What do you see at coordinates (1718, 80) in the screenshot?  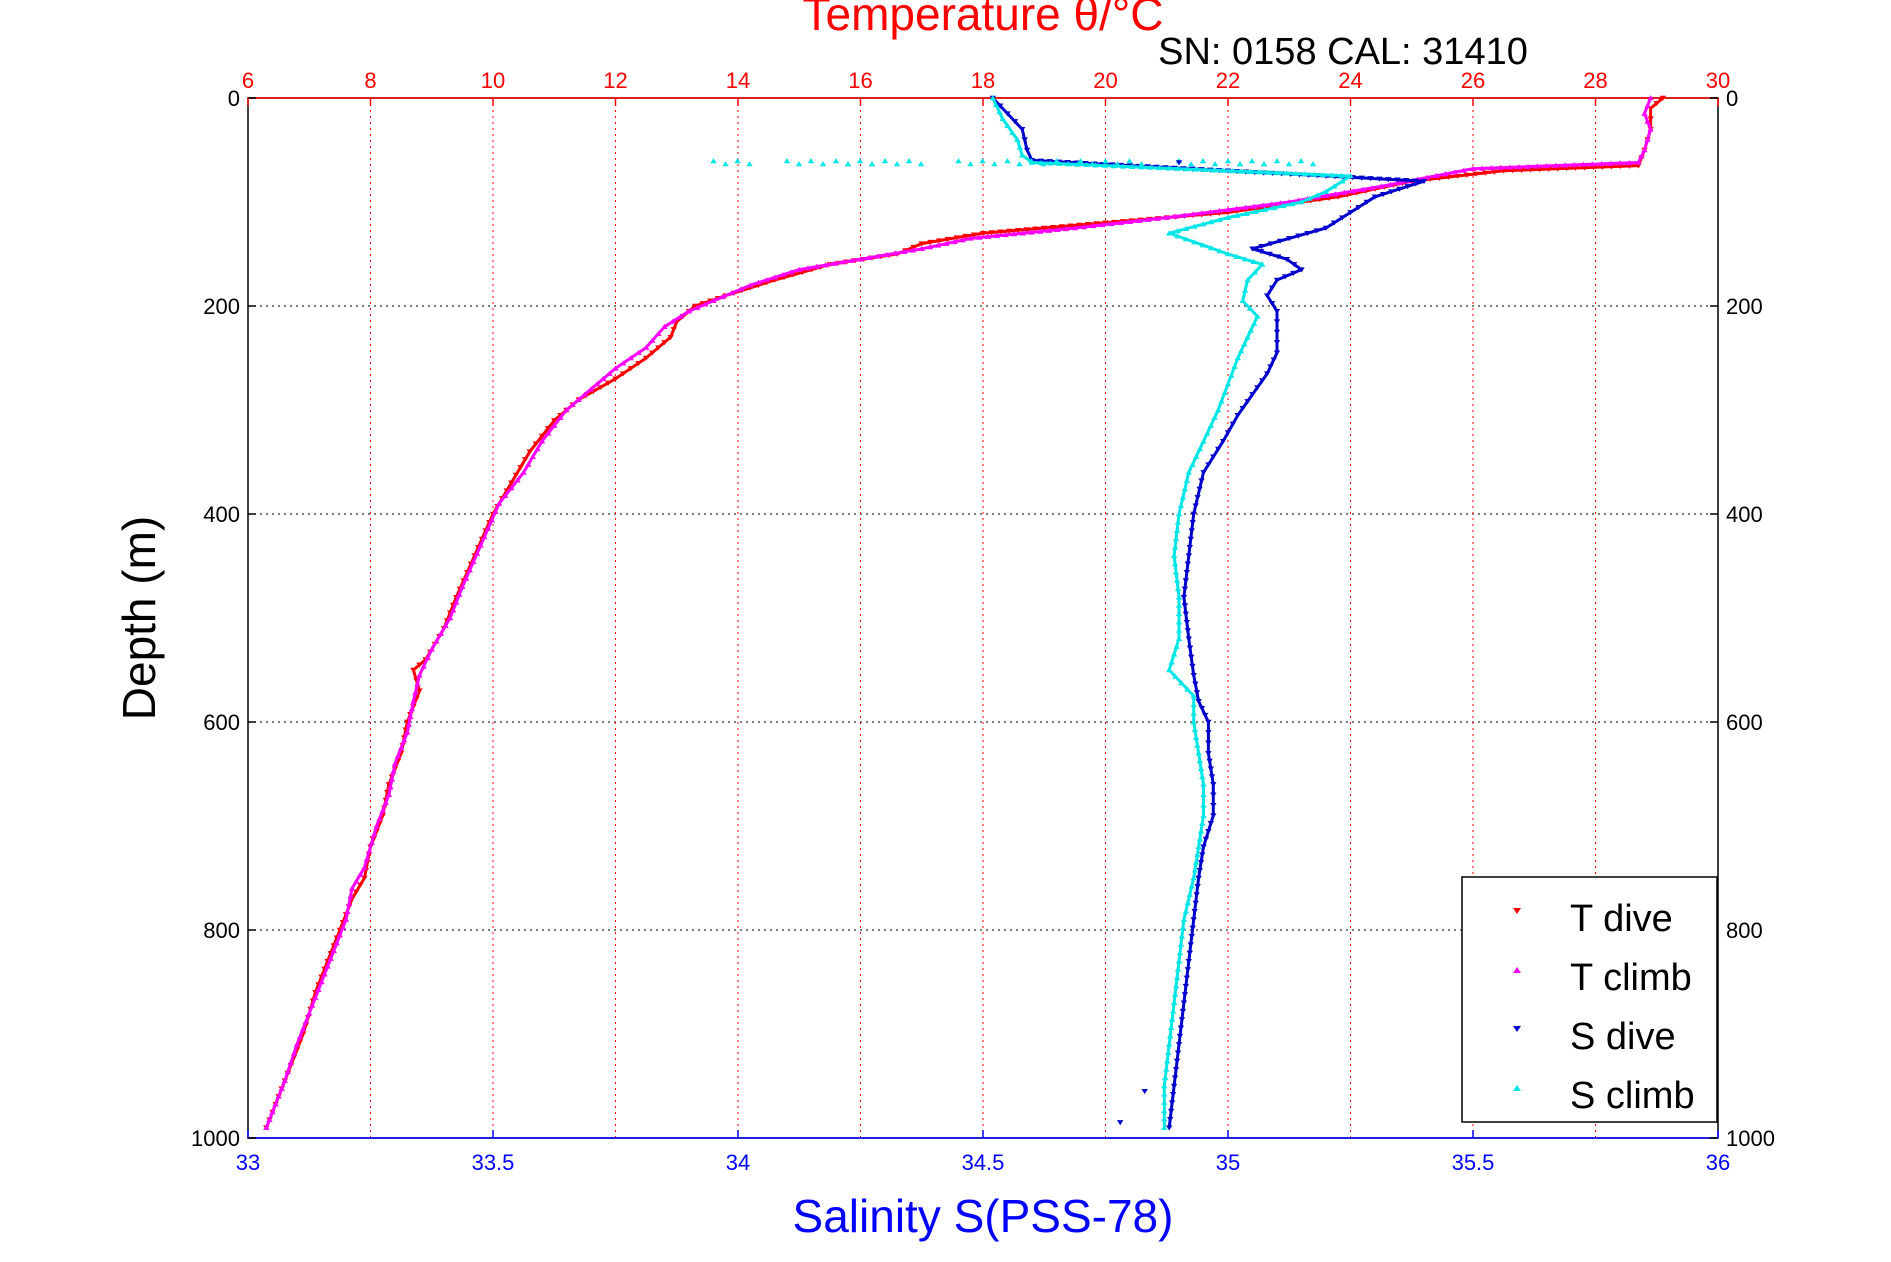 I see `x-top-tick-label: 30` at bounding box center [1718, 80].